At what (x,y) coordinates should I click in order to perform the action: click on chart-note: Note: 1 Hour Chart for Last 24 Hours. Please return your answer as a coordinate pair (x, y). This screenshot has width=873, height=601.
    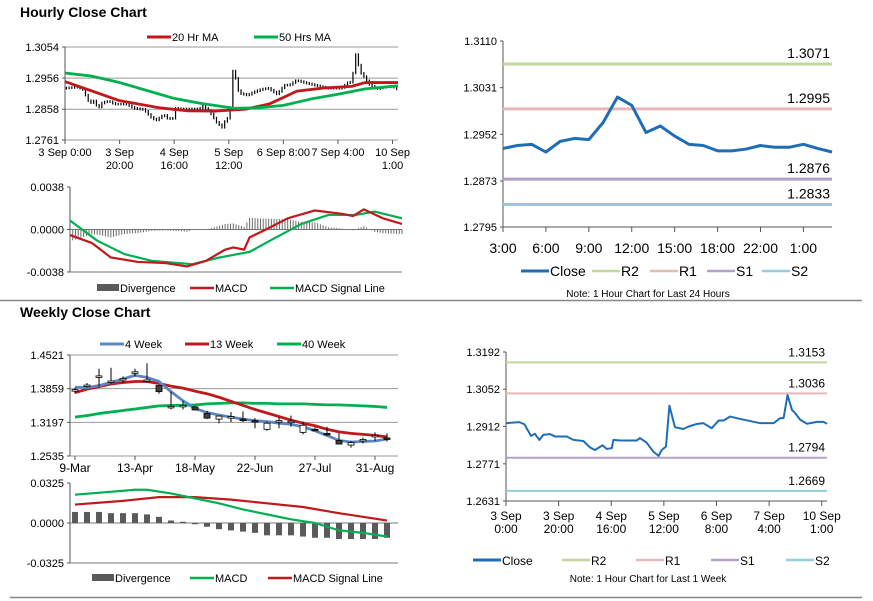
    Looking at the image, I should click on (647, 294).